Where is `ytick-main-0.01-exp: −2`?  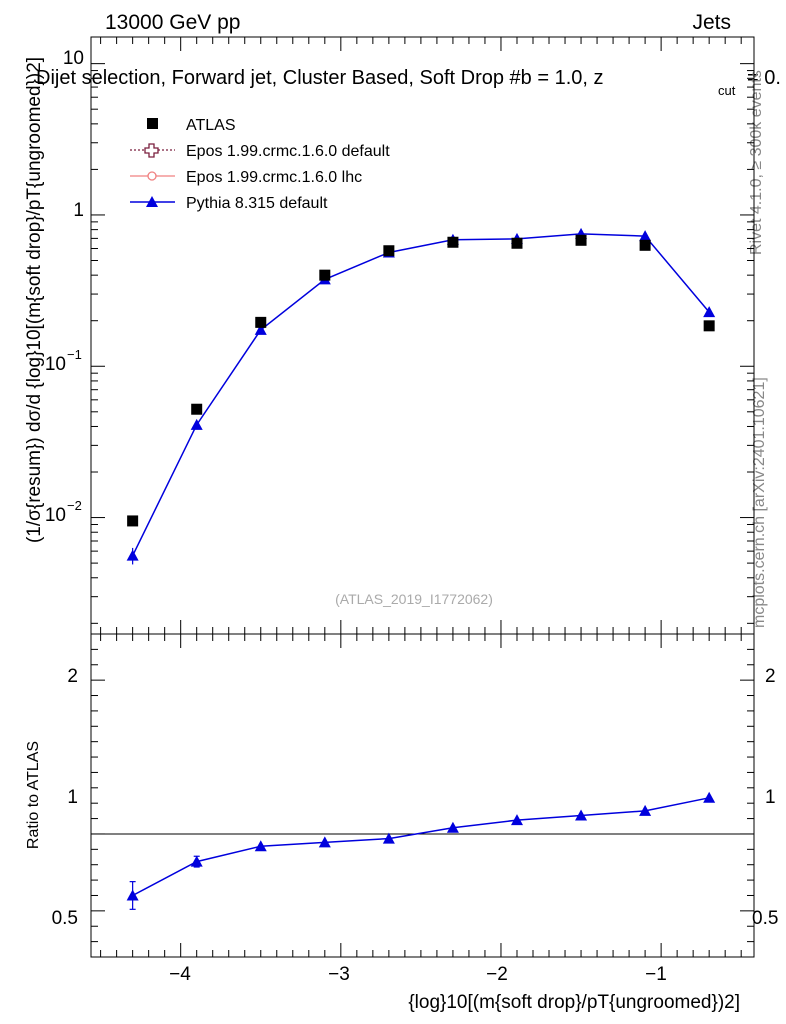 ytick-main-0.01-exp: −2 is located at coordinates (74, 505).